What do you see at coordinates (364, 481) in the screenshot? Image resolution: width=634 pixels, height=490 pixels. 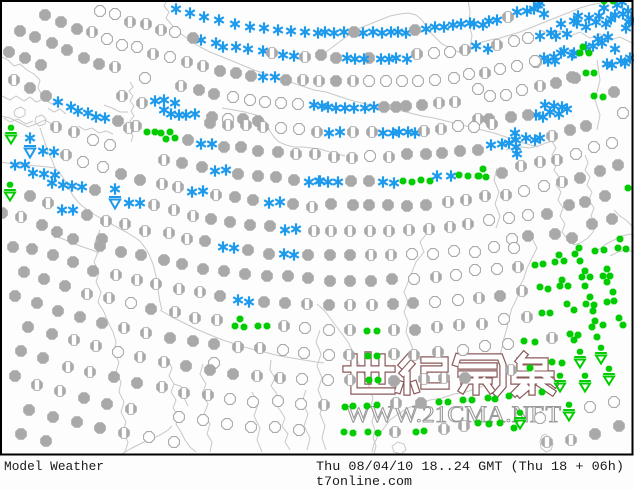 I see `svg-text: t7online.com` at bounding box center [364, 481].